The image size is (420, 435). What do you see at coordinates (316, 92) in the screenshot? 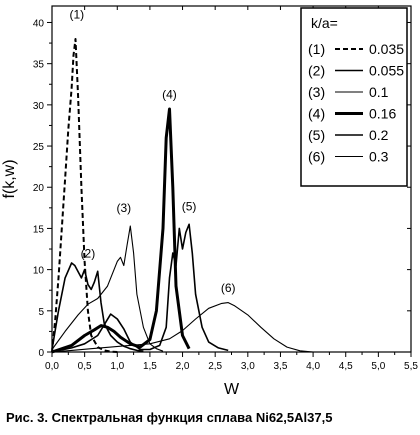
I see `legend-label-3: (3)` at bounding box center [316, 92].